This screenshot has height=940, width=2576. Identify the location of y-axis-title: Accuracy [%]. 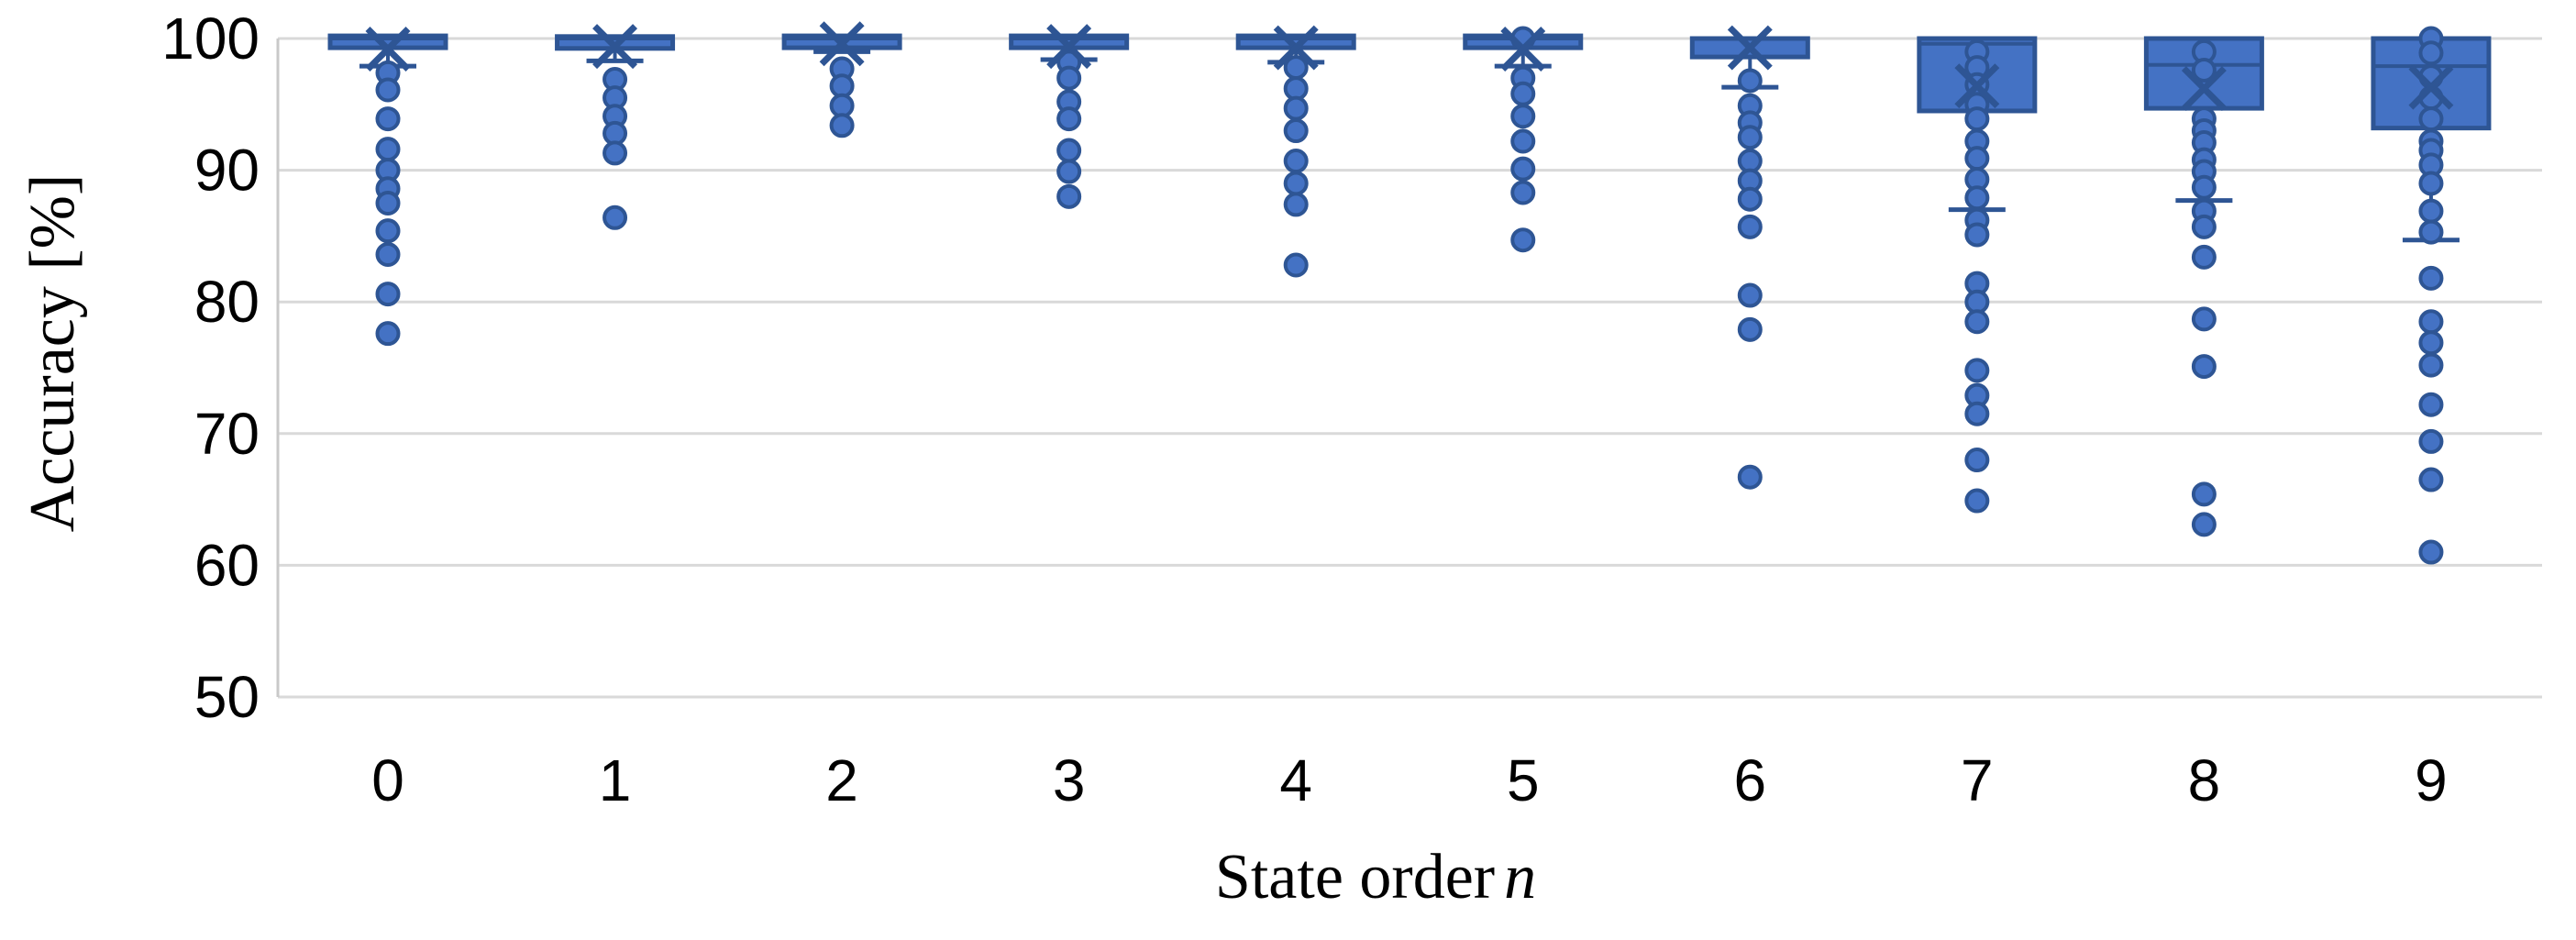
(53, 353).